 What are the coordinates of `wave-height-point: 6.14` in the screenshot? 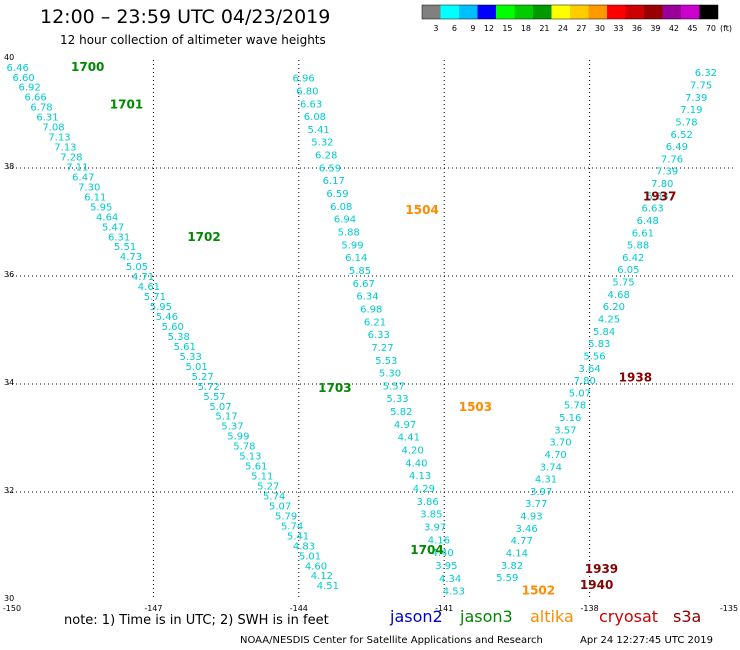 It's located at (356, 258).